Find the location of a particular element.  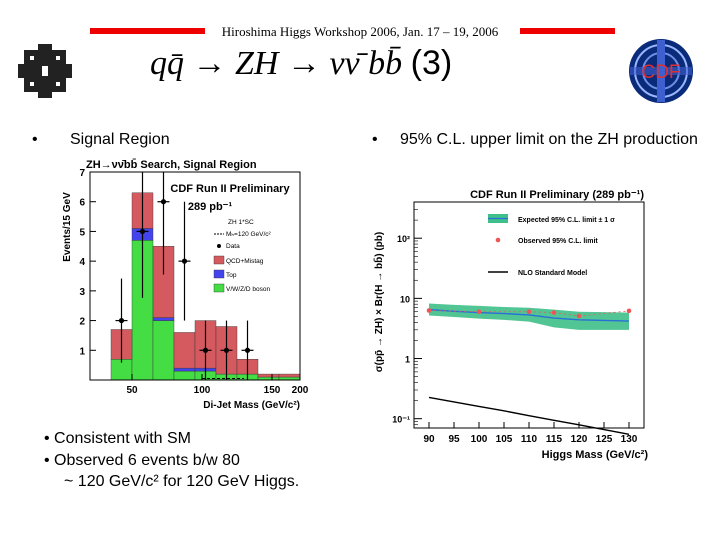

limit-ytick-label: 10 is located at coordinates (405, 299).